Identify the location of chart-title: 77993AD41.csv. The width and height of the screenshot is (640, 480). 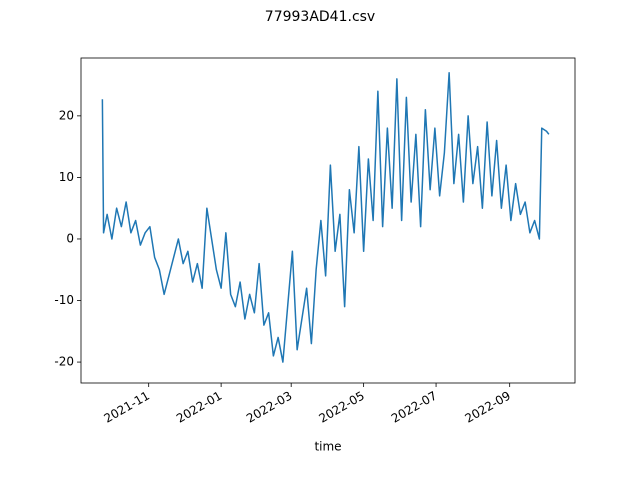
(320, 17).